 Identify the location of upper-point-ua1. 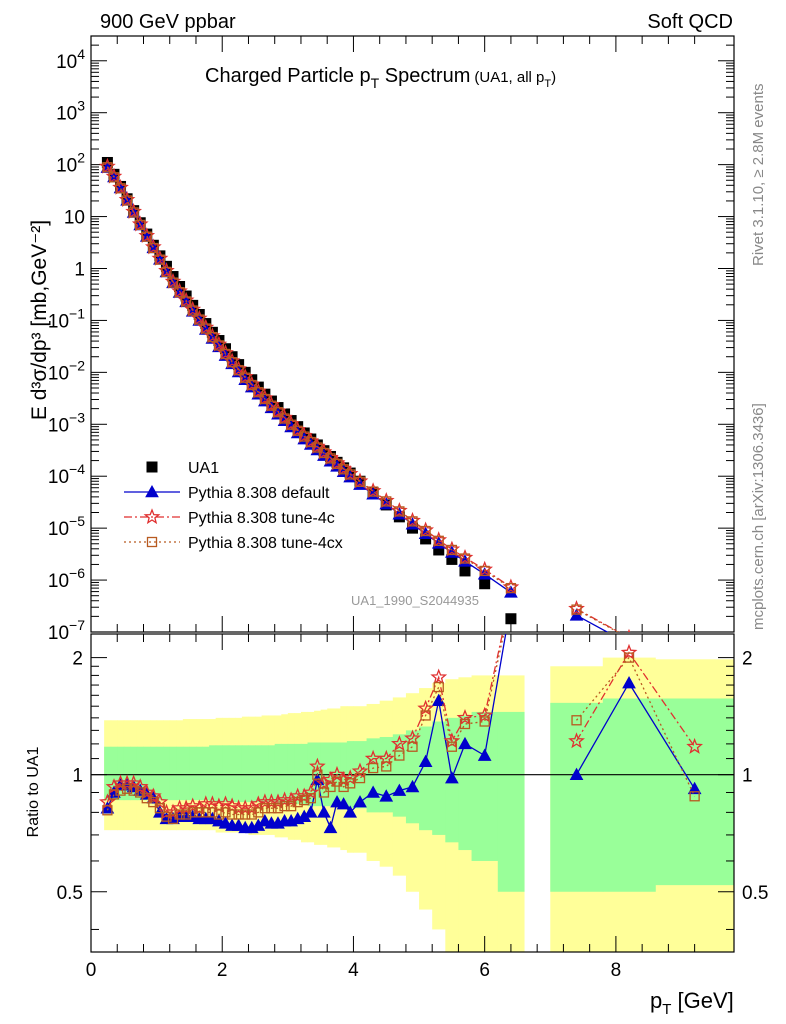
(465, 571).